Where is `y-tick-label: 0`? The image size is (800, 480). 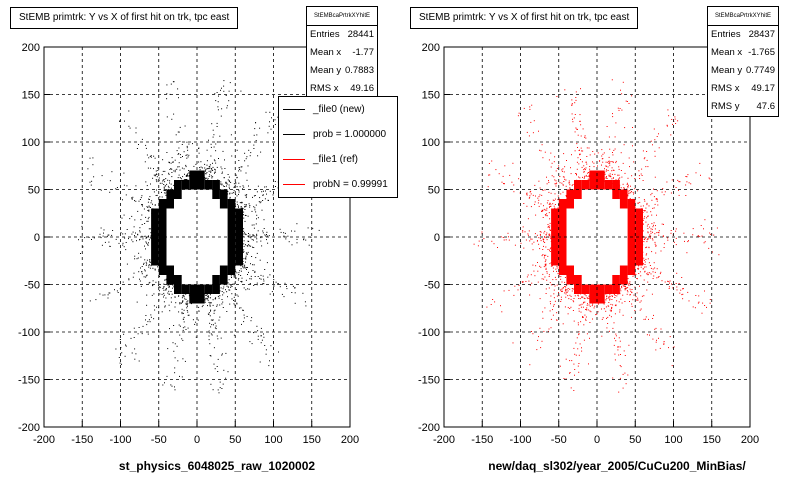 y-tick-label: 0 is located at coordinates (437, 238).